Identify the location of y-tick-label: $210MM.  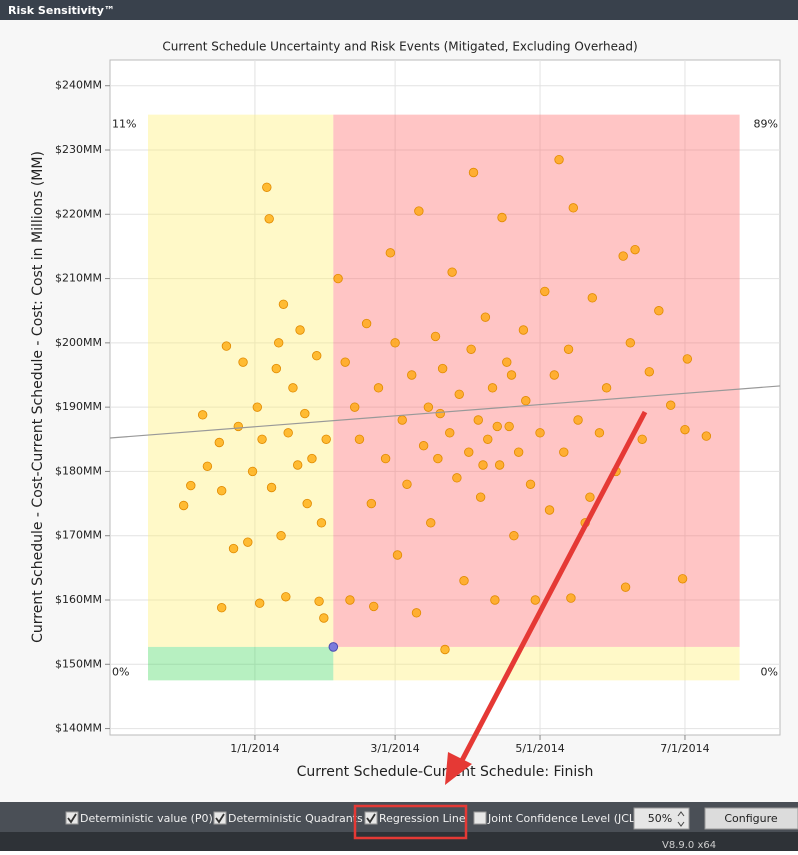
(78, 278).